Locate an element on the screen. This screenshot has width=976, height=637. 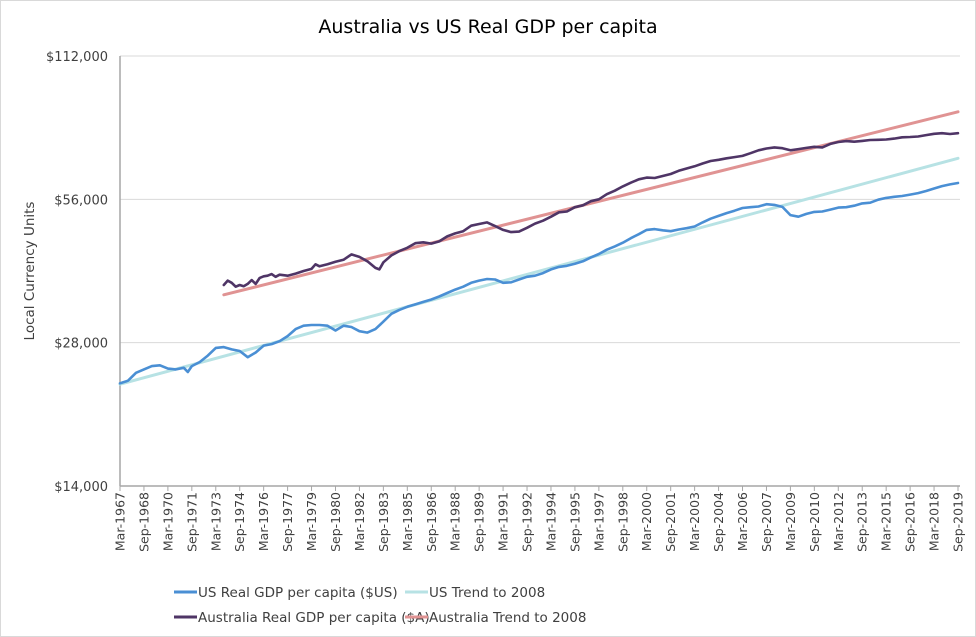
x-tick-label: Sep-1992 is located at coordinates (527, 522).